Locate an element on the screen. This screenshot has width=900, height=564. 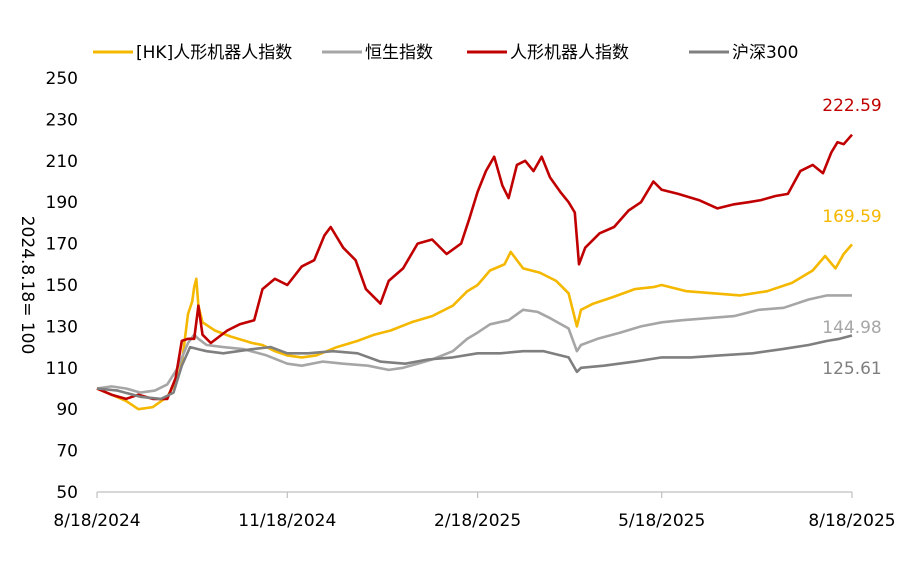
chart-legend: [HK]人形机器人指数 恒生指数 人形机器人指数 沪深300 is located at coordinates (445, 53).